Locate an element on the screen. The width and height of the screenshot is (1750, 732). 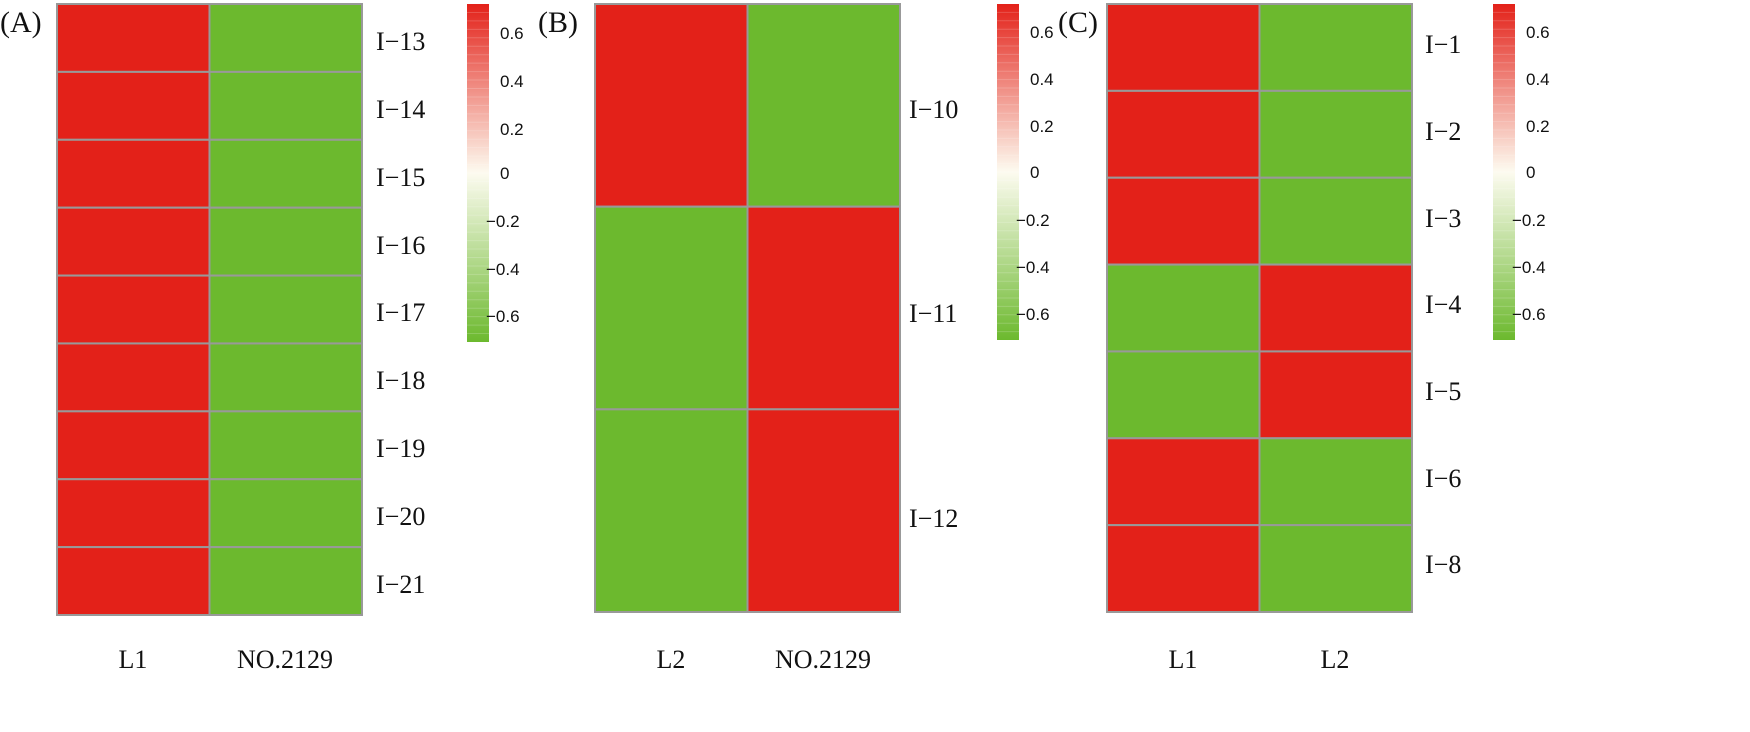
row-label: I−18 is located at coordinates (400, 380).